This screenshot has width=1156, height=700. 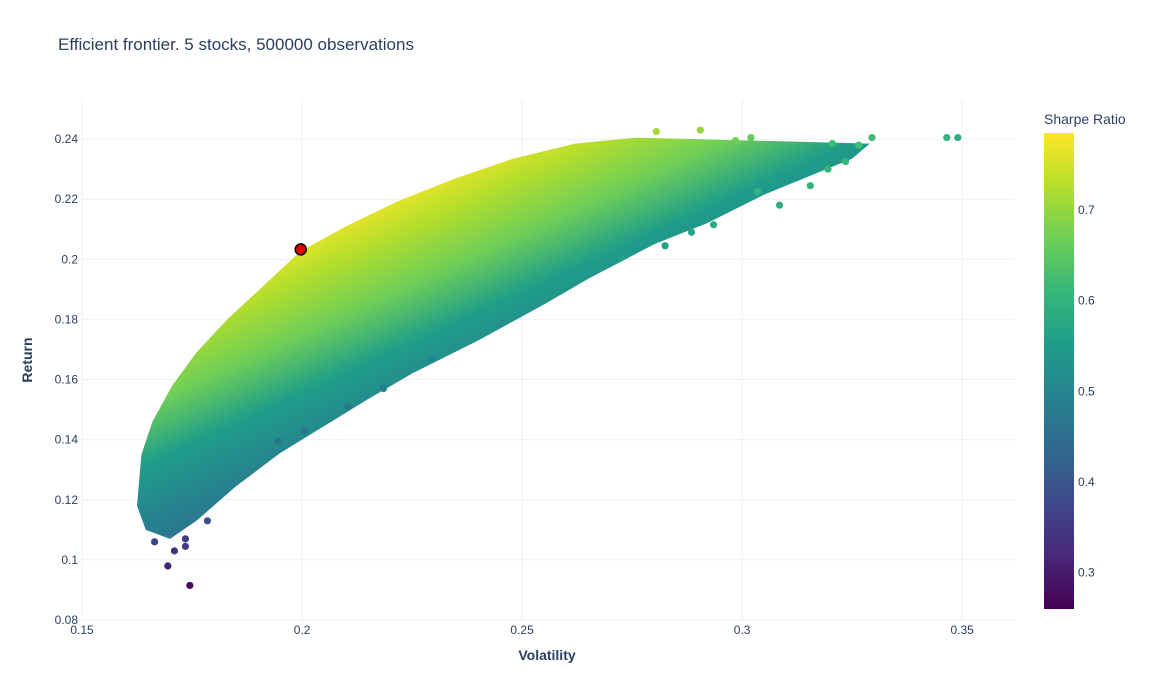 What do you see at coordinates (742, 630) in the screenshot?
I see `x-tick-label: 0.3` at bounding box center [742, 630].